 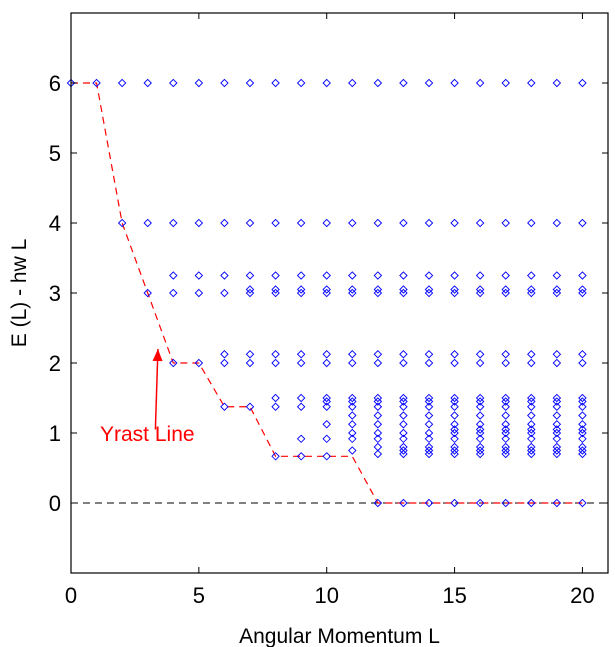 I want to click on x-tick-label: 0, so click(x=71, y=595).